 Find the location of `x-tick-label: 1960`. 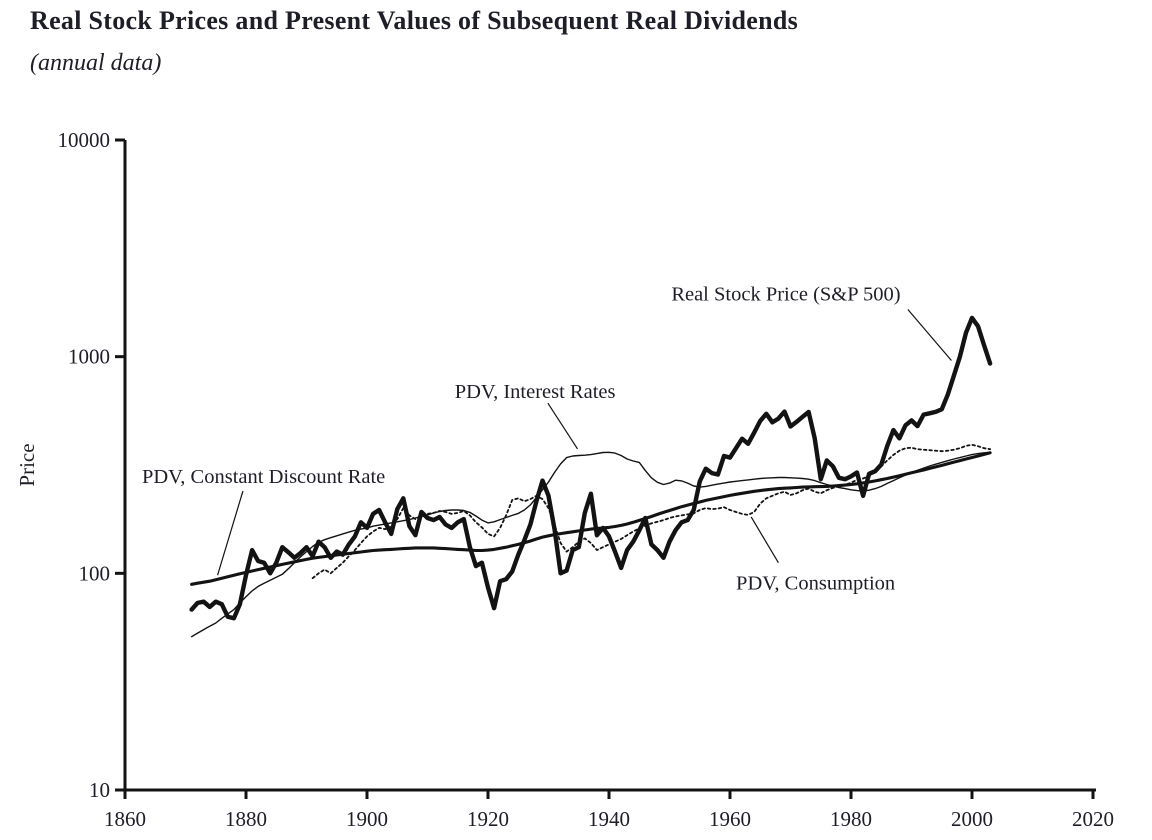

x-tick-label: 1960 is located at coordinates (730, 819).